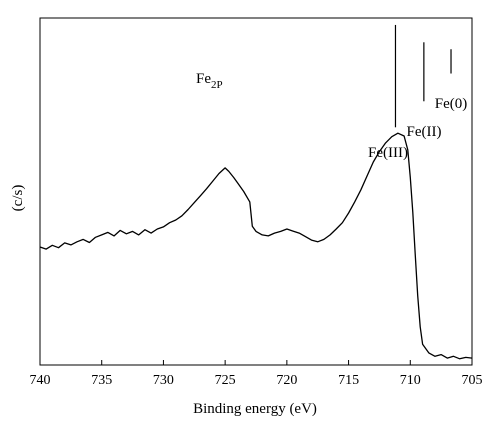 This screenshot has height=432, width=500. What do you see at coordinates (423, 76) in the screenshot?
I see `annotation-layer` at bounding box center [423, 76].